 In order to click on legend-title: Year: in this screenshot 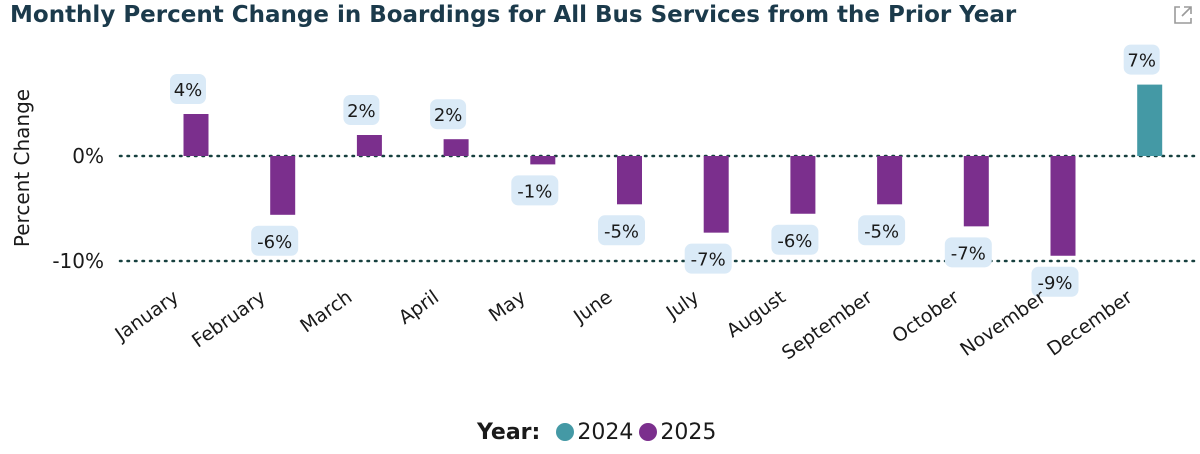, I will do `click(509, 432)`.